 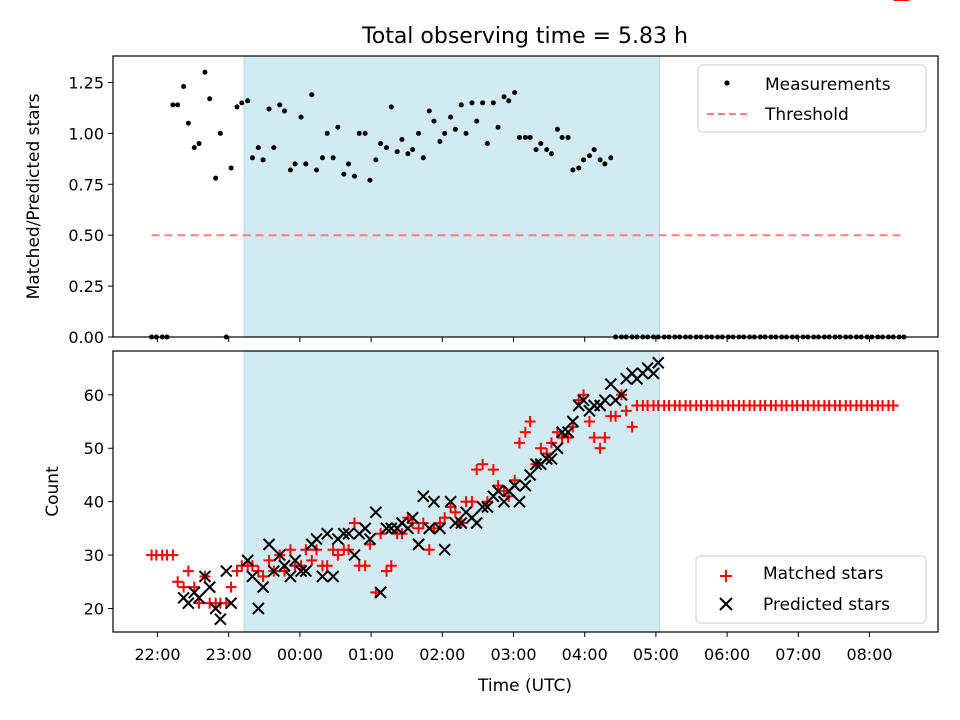 I want to click on y-tick-label: 0.75, so click(x=86, y=184).